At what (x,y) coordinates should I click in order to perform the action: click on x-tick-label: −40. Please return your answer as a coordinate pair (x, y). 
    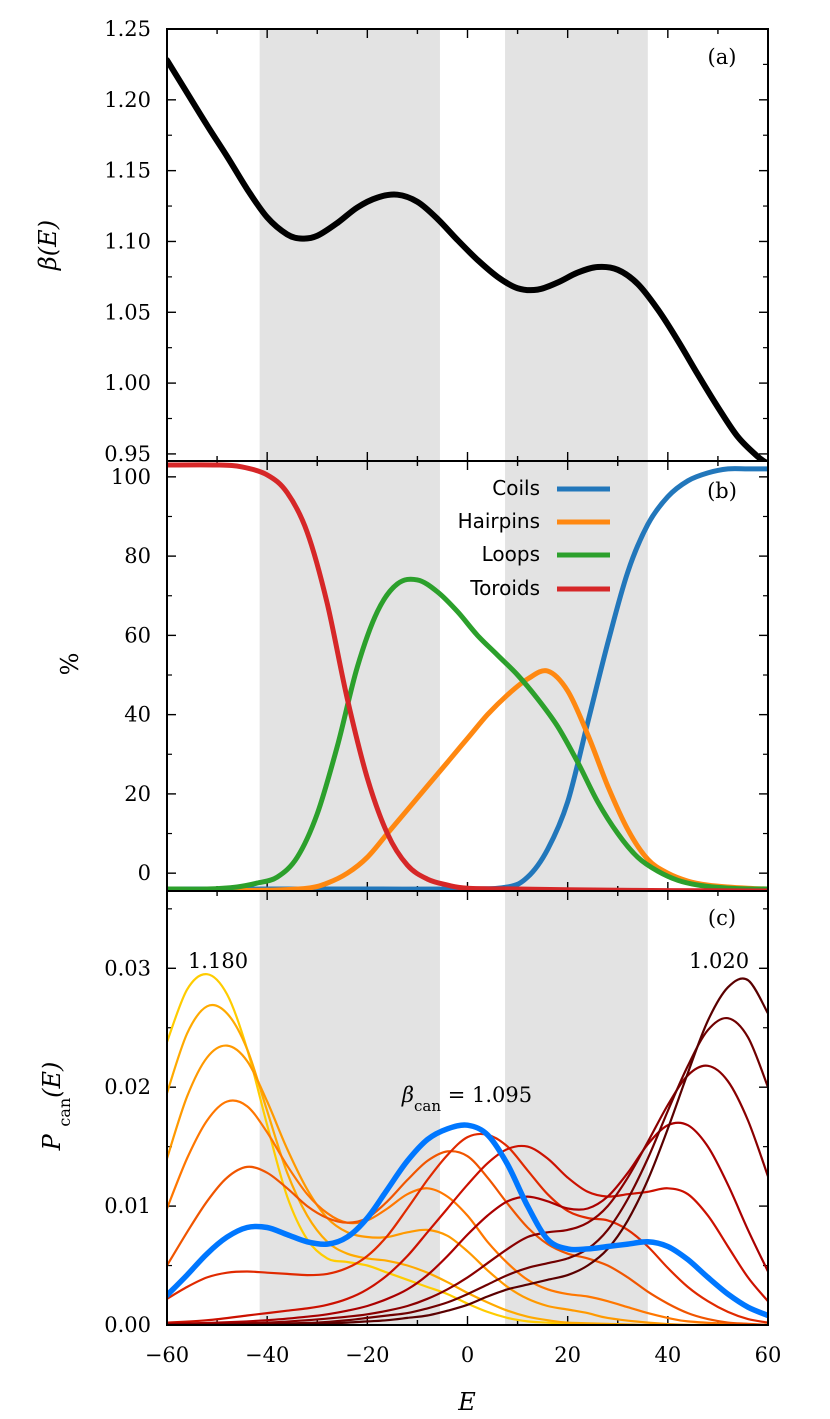
    Looking at the image, I should click on (267, 1355).